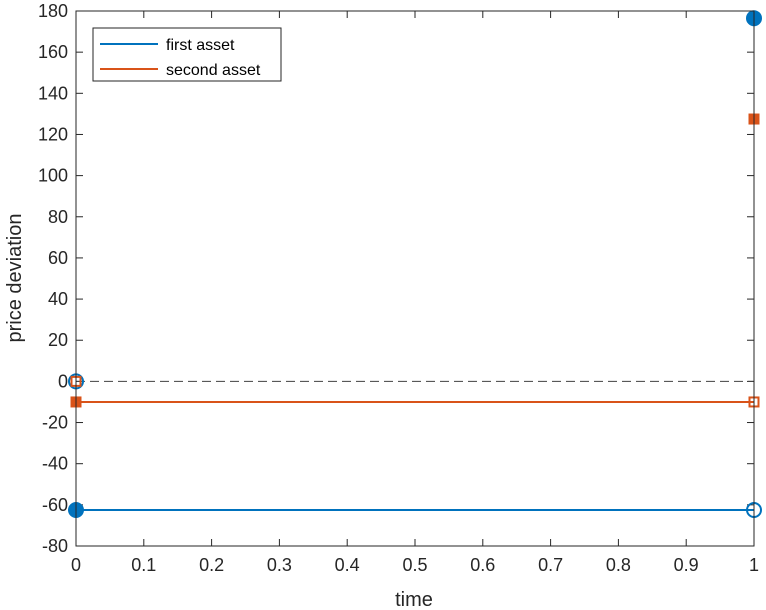 The width and height of the screenshot is (766, 610). I want to click on y-tick-label: 140, so click(53, 93).